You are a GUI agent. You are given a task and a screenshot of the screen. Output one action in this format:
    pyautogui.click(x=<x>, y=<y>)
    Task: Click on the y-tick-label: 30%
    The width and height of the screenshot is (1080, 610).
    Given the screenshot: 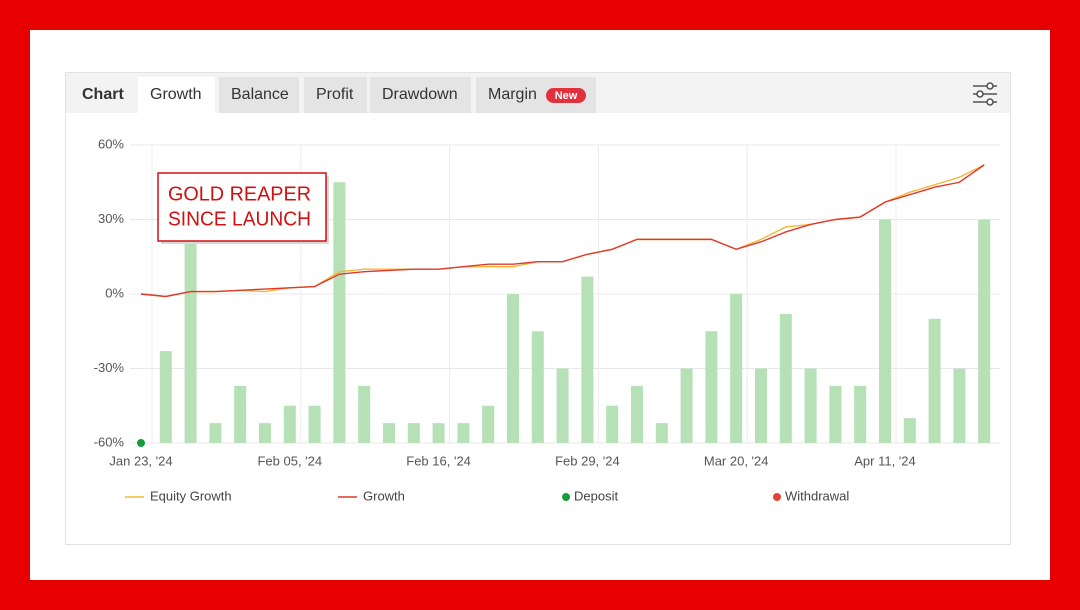 What is the action you would take?
    pyautogui.click(x=111, y=218)
    